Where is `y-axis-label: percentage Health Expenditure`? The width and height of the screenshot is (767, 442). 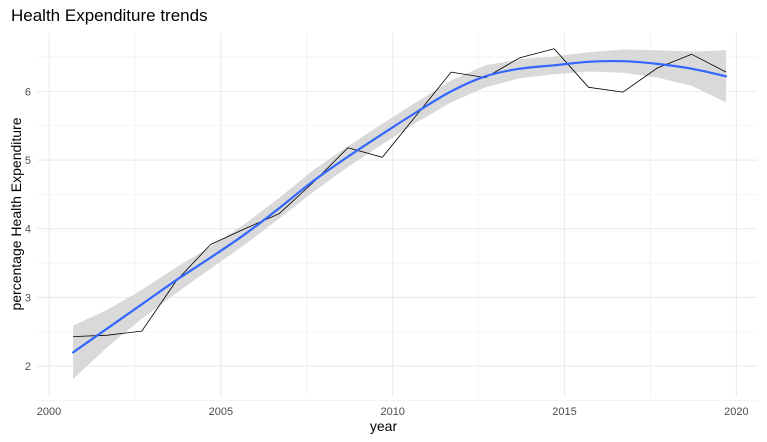 y-axis-label: percentage Health Expenditure is located at coordinates (16, 214).